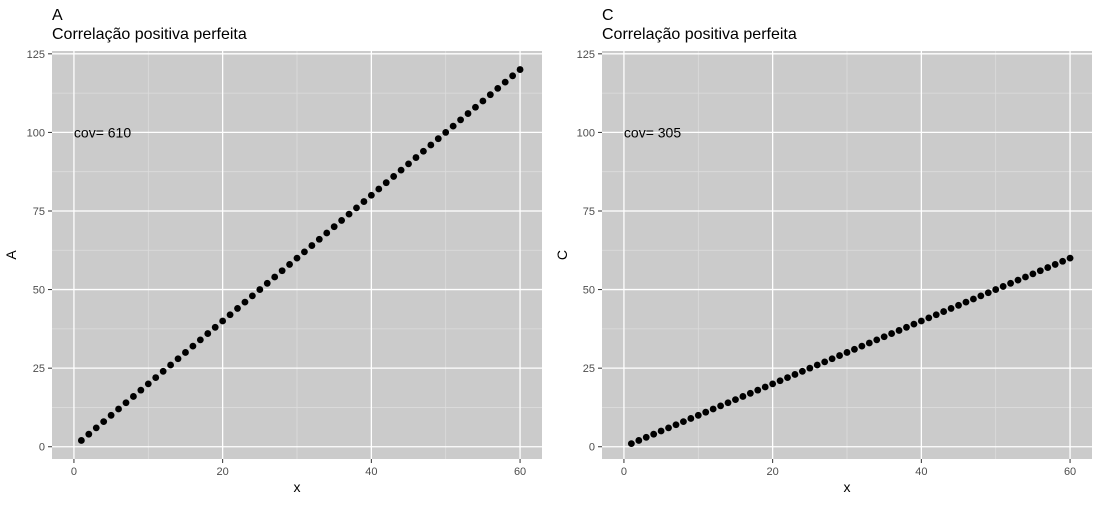 The width and height of the screenshot is (1100, 505). I want to click on x-tick-label: 0, so click(74, 472).